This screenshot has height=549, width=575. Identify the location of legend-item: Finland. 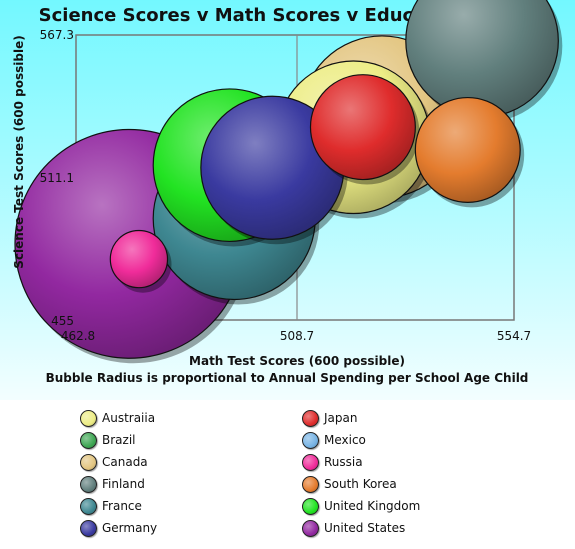
(112, 484).